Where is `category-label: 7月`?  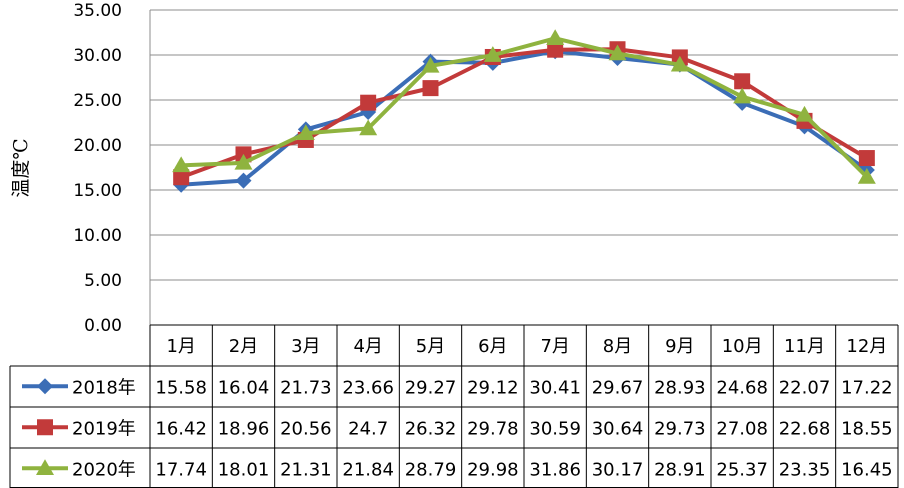
category-label: 7月 is located at coordinates (554, 346).